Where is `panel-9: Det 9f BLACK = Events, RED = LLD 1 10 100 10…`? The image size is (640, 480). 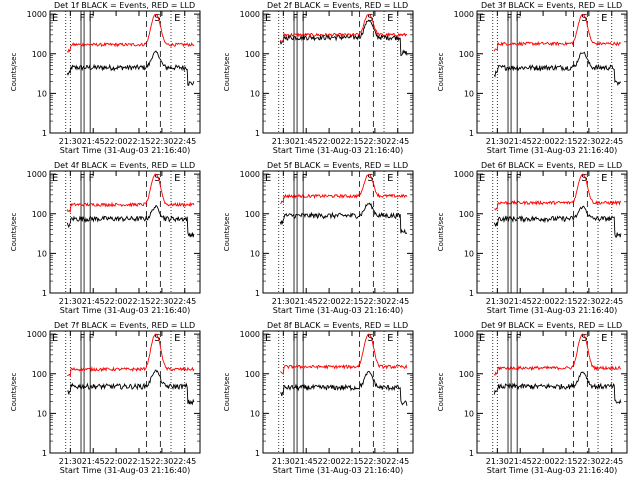 panel-9: Det 9f BLACK = Events, RED = LLD 1 10 100 10… is located at coordinates (532, 398).